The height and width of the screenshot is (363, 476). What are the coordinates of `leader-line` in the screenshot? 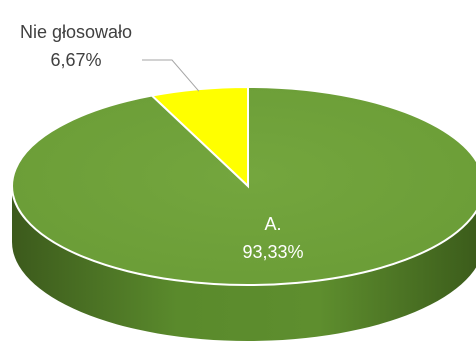 It's located at (171, 75).